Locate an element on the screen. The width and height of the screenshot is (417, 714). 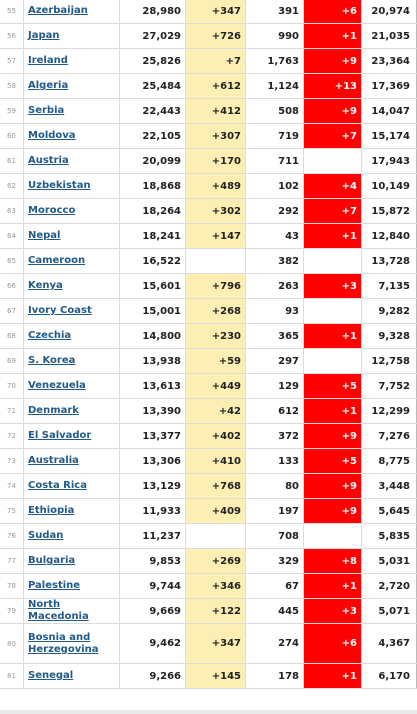
total-recovered-cell-value: 12,840 is located at coordinates (390, 236).